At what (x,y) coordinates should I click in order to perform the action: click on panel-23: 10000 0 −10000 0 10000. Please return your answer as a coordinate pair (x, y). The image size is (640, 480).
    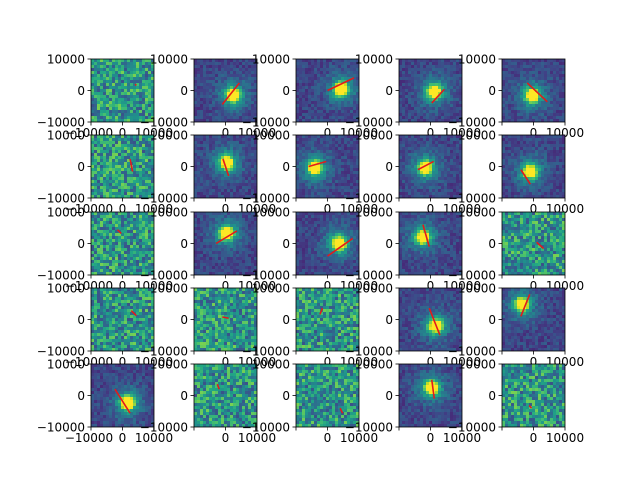
    Looking at the image, I should click on (310, 402).